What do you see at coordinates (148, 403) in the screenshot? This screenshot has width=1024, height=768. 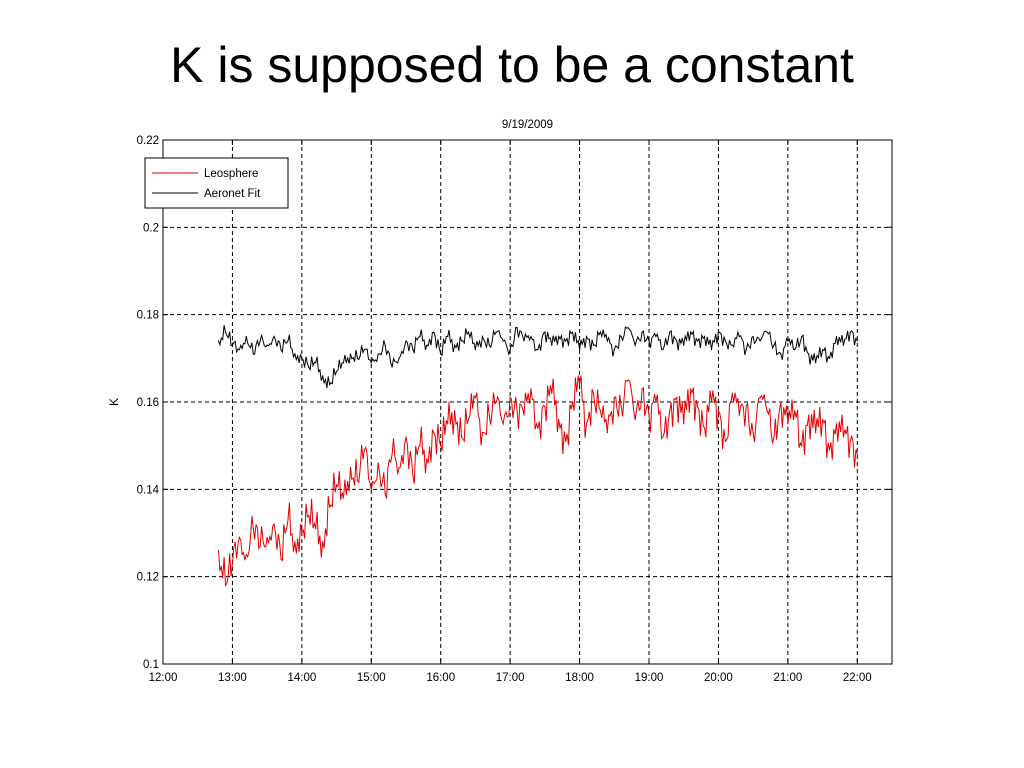 I see `y-tick-label: 0.16` at bounding box center [148, 403].